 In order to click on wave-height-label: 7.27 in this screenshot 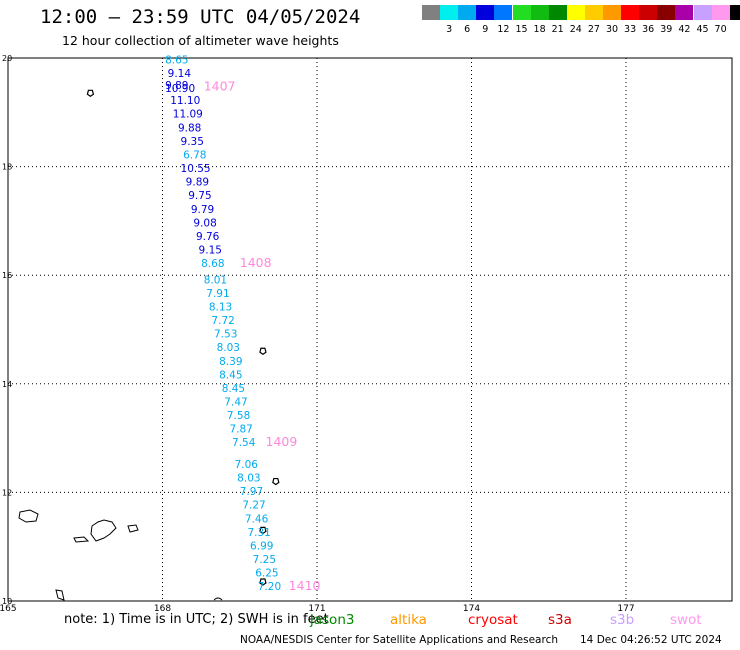, I will do `click(253, 506)`.